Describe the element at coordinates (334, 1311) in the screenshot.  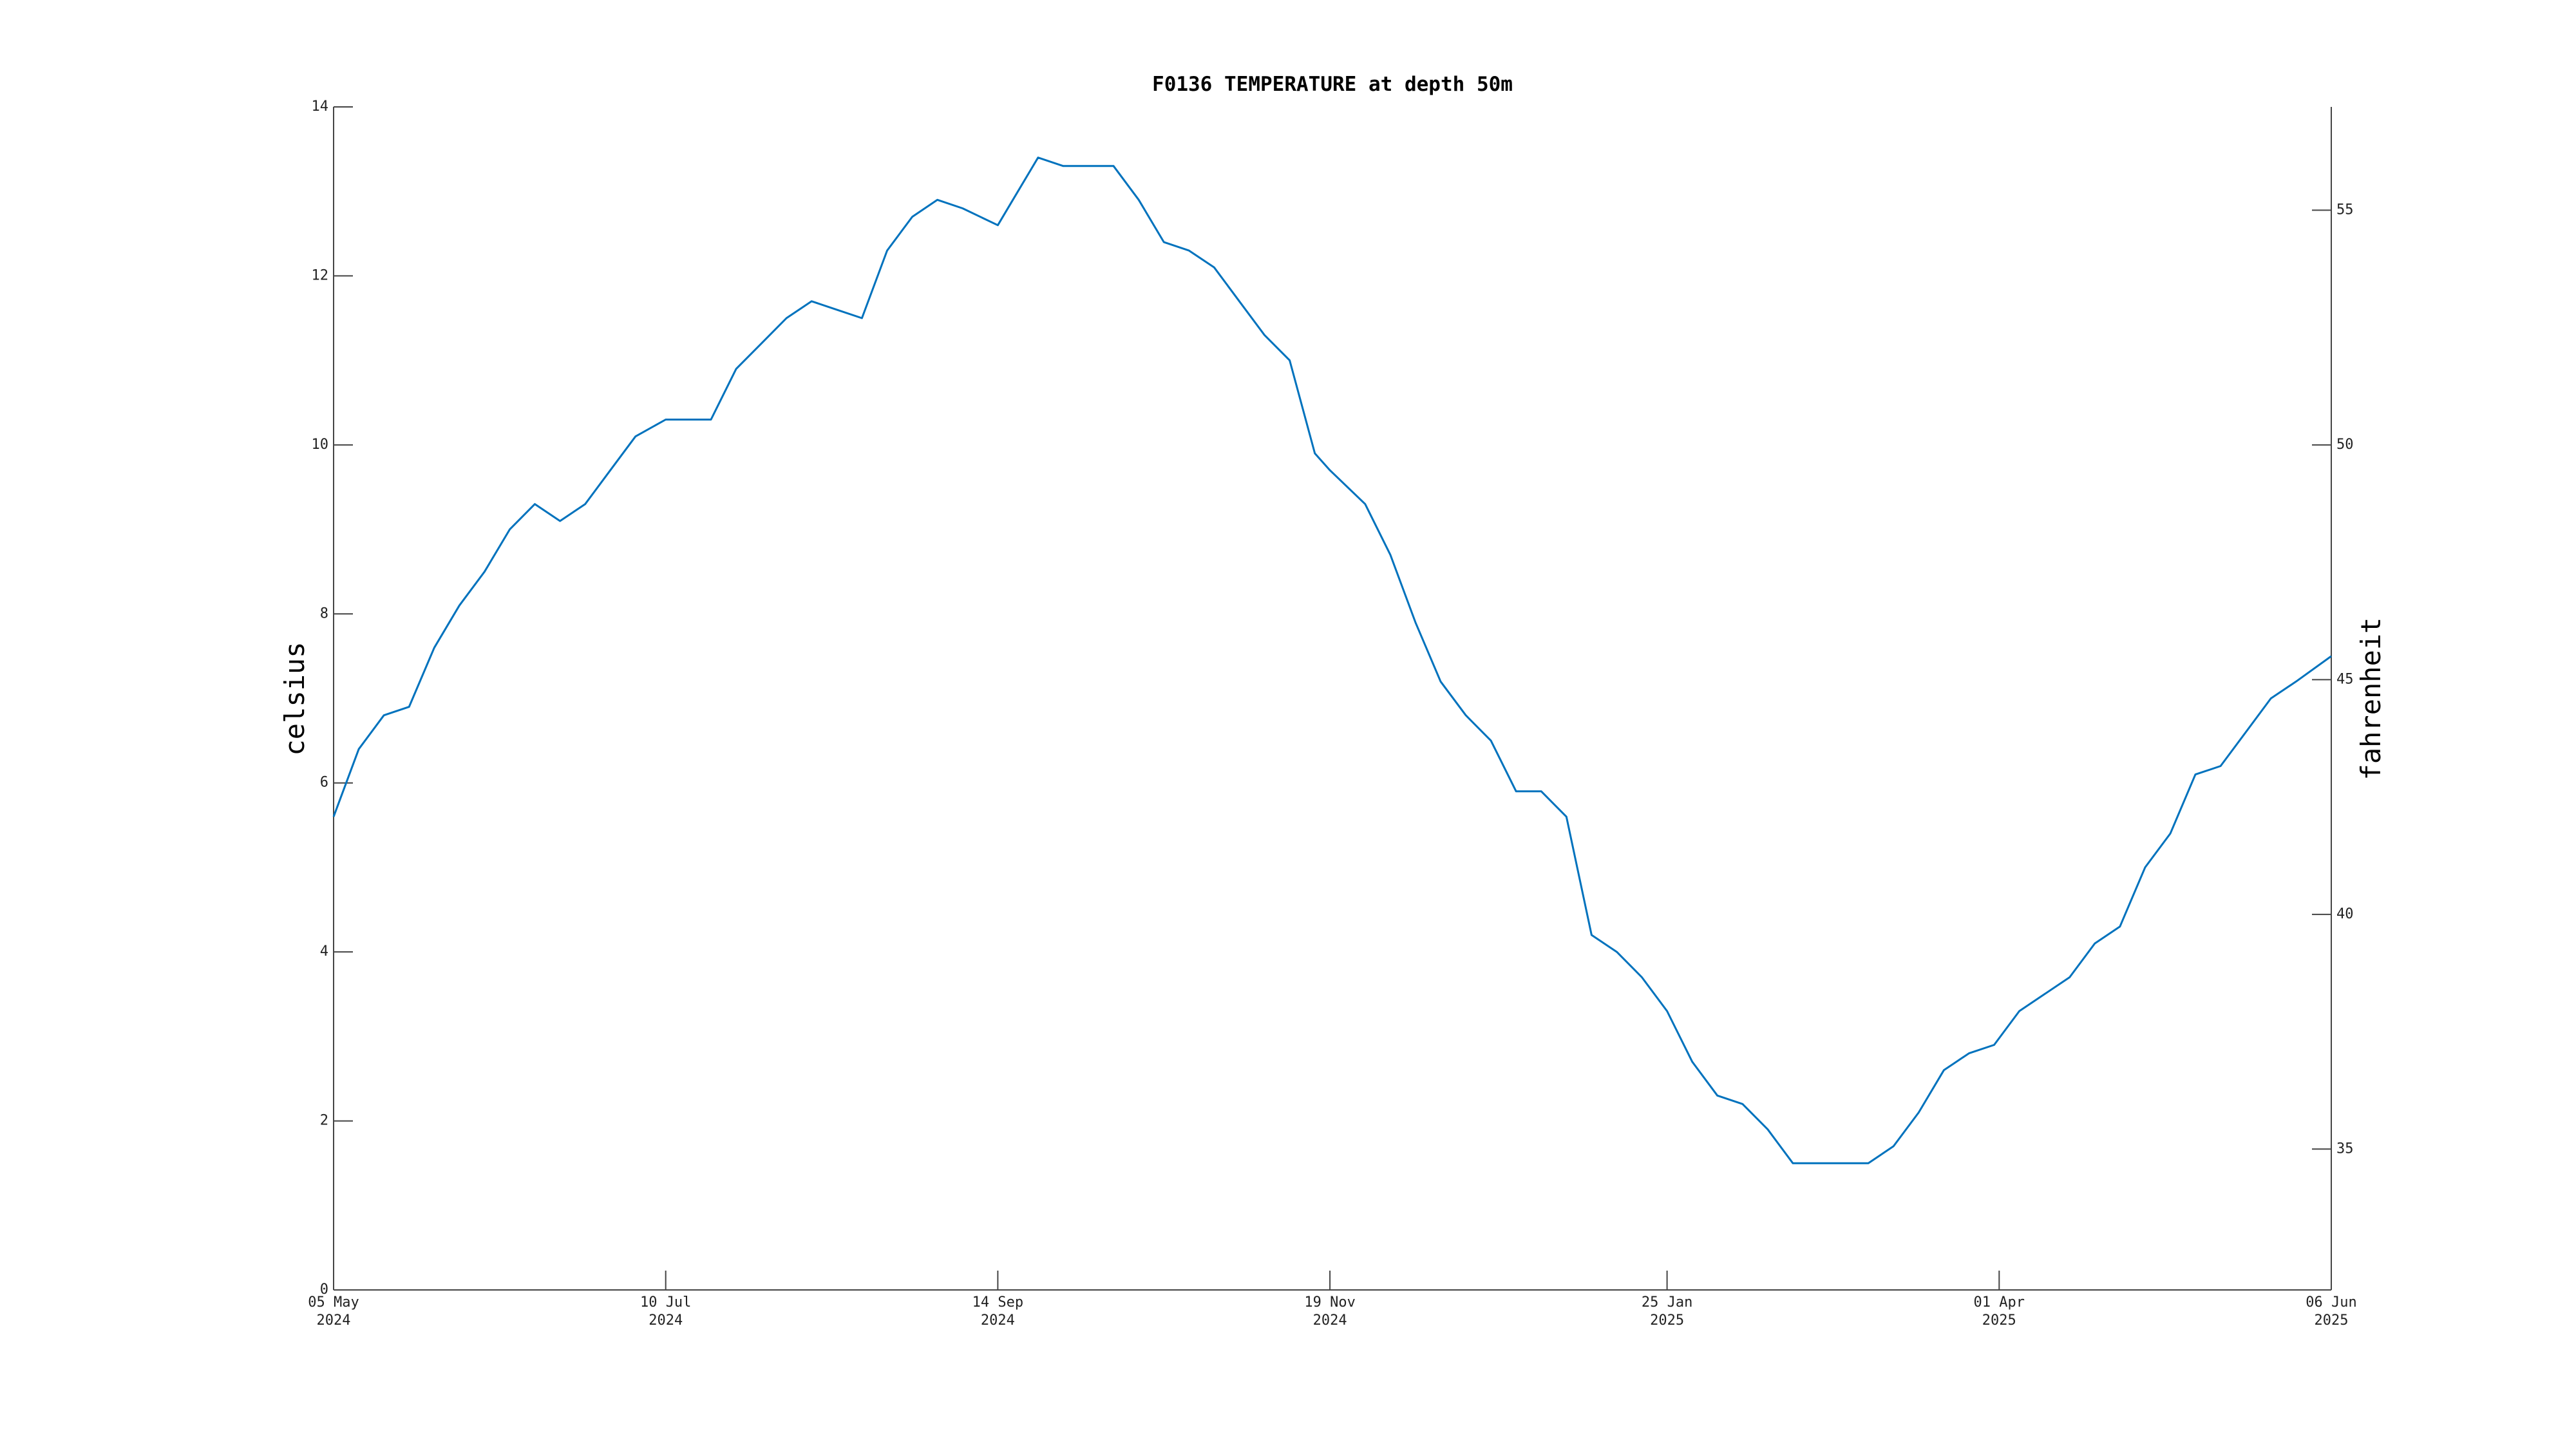
I see `x-tick-label: 05 May 2024` at that location.